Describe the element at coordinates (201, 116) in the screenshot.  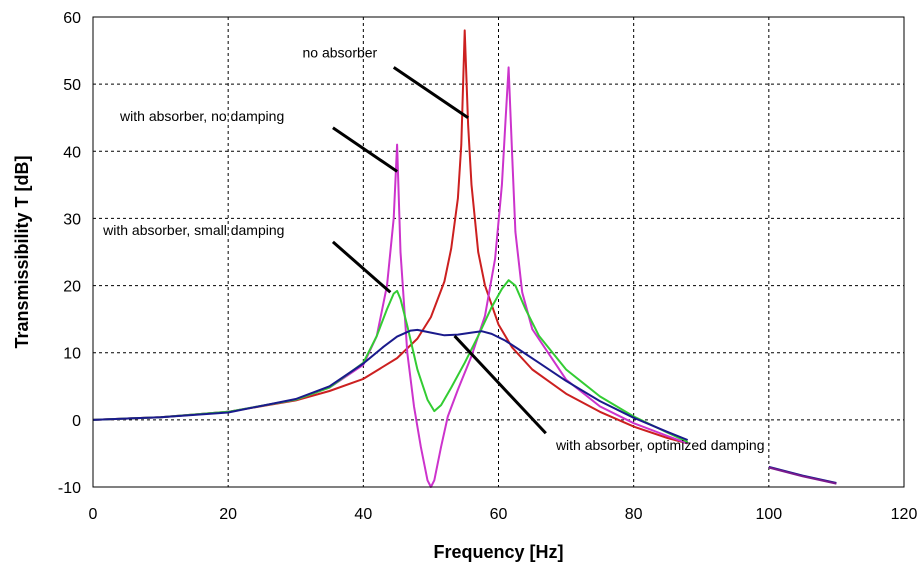
I see `annotation-label-2: with absorber, no damping` at that location.